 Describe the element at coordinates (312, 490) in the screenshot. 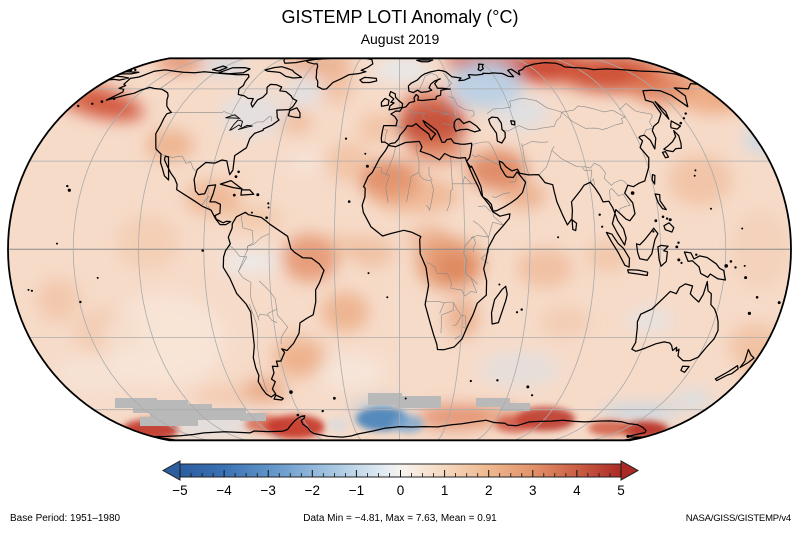

I see `svg-text: −2` at that location.